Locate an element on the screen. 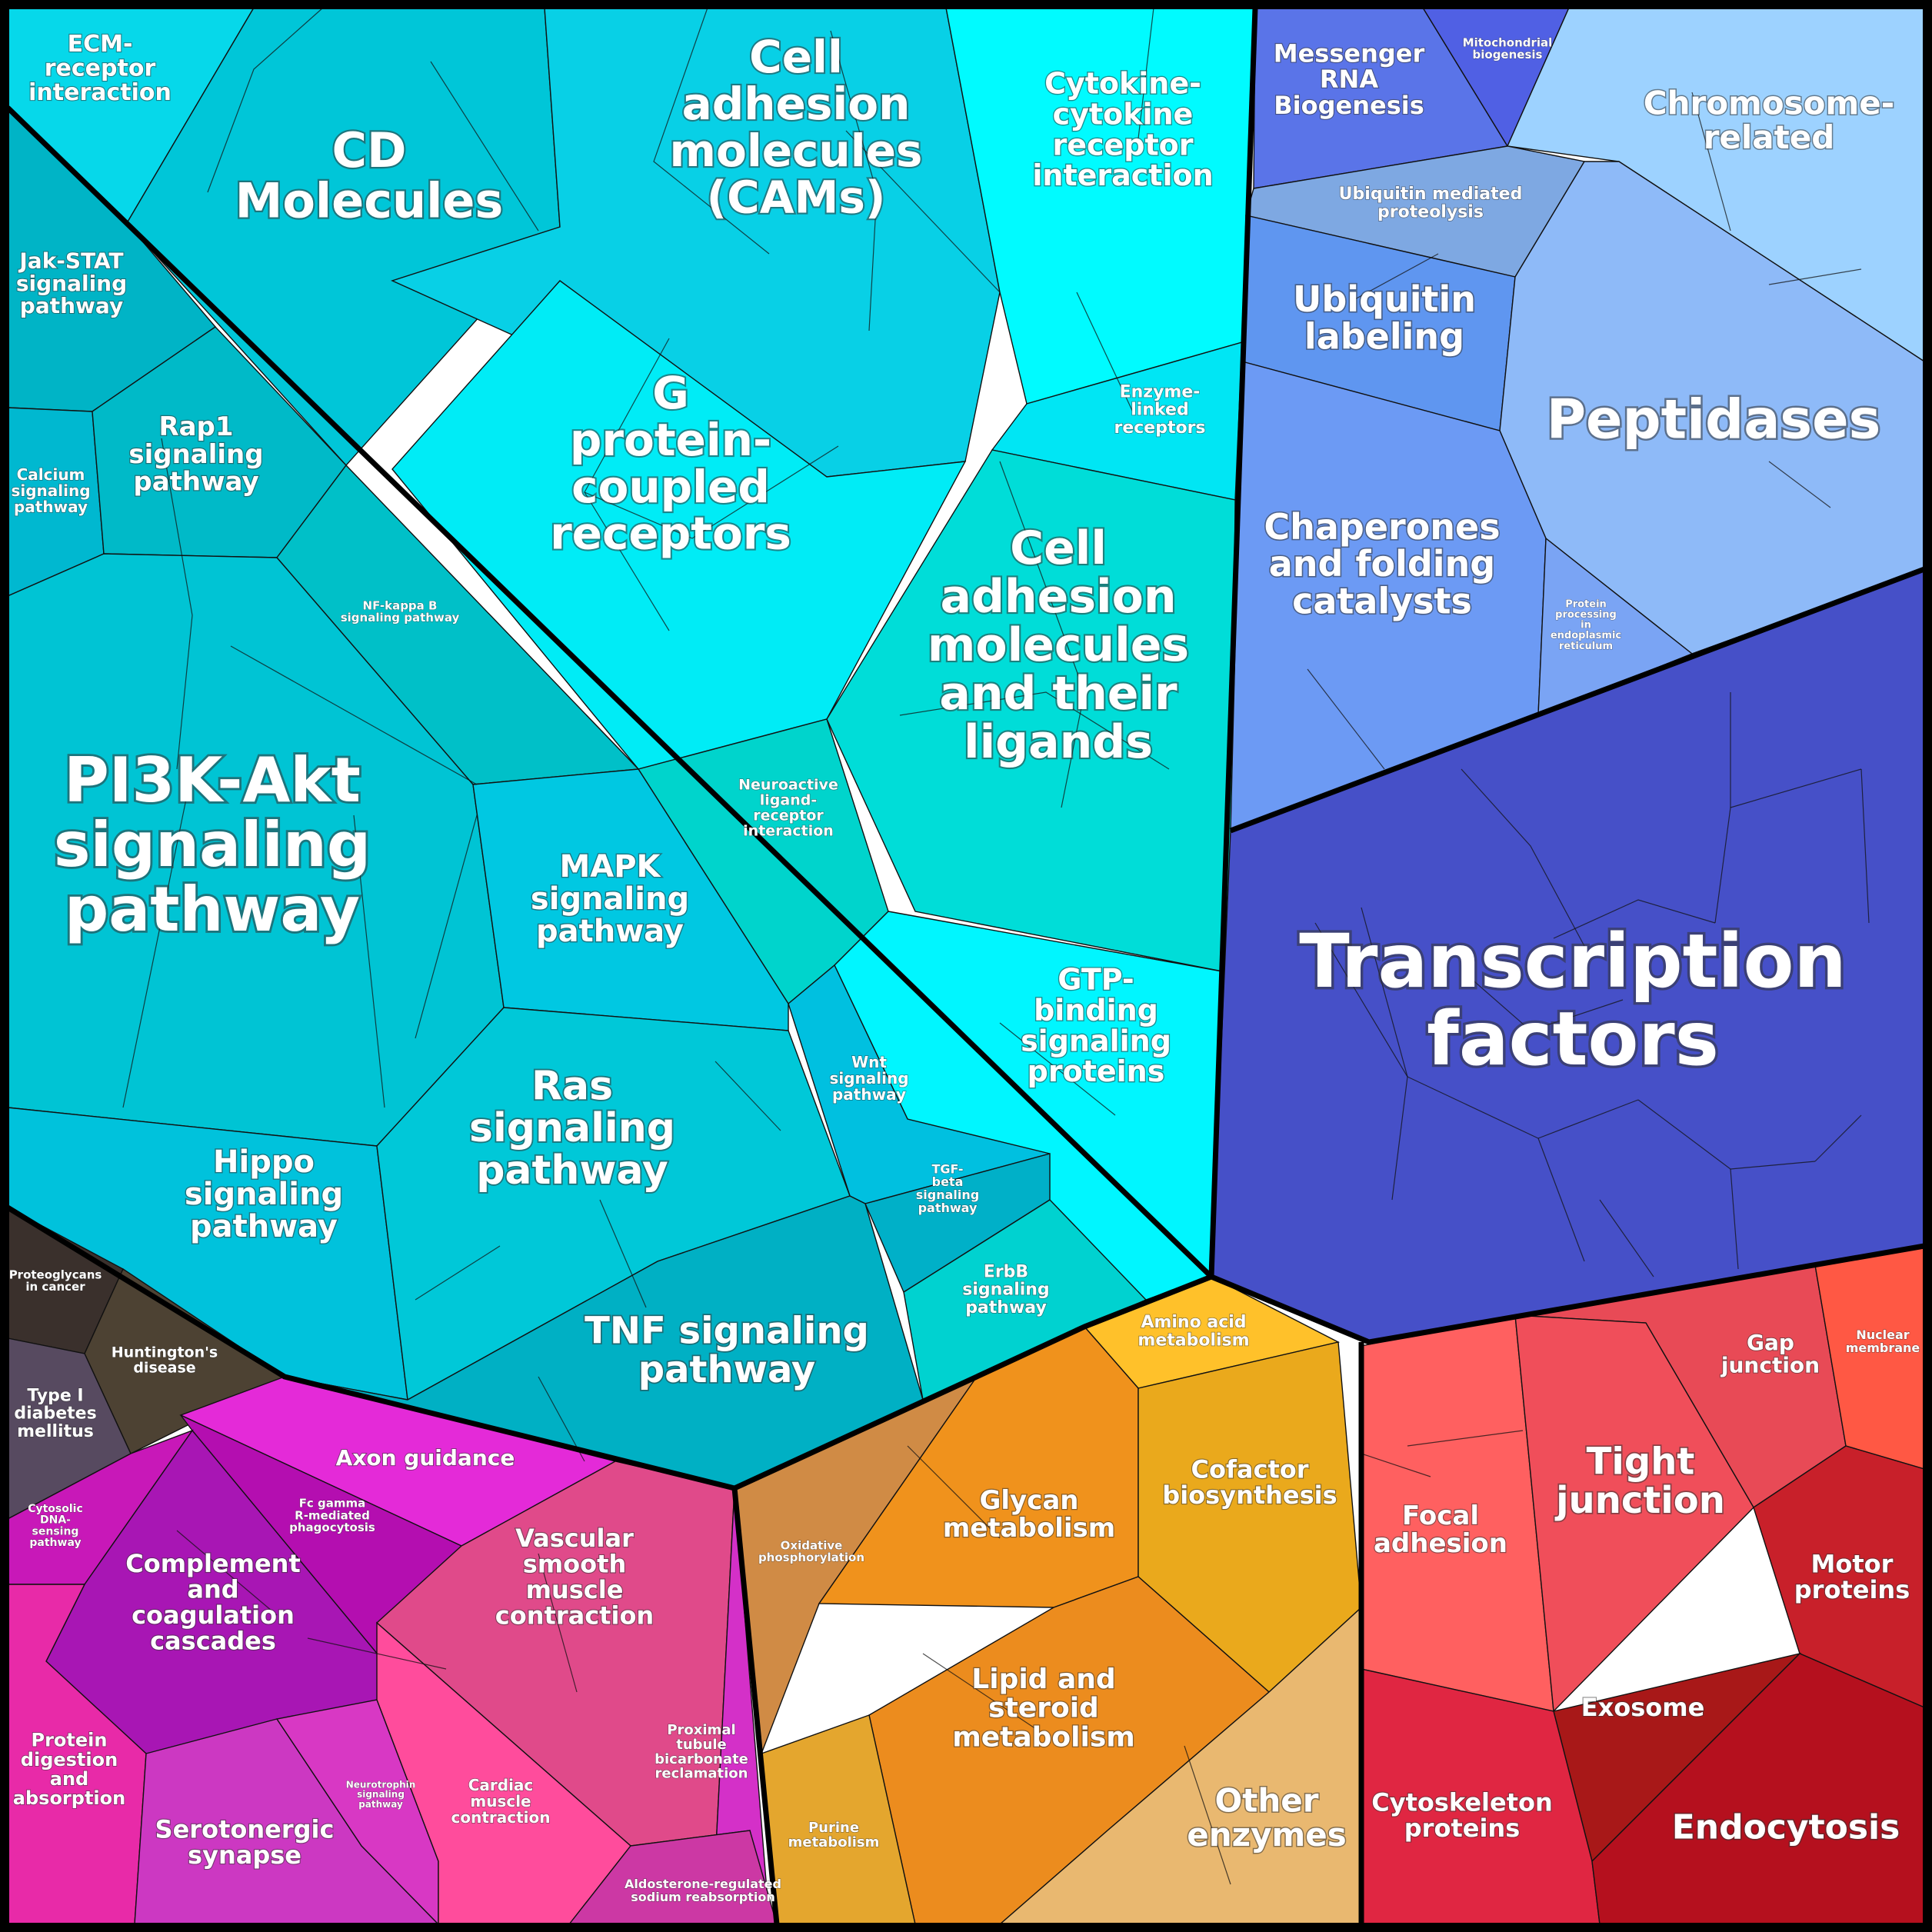 The image size is (1932, 1932). label-serotonergic: Serotonergic synapse is located at coordinates (245, 1842).